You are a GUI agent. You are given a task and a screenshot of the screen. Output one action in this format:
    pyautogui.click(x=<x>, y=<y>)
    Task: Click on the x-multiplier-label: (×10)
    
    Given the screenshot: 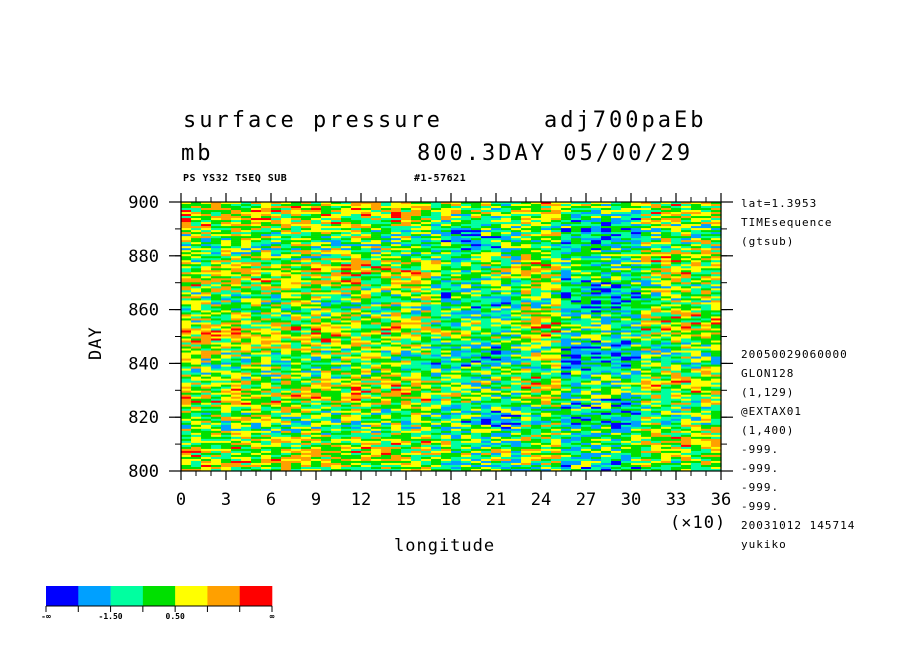 What is the action you would take?
    pyautogui.click(x=698, y=523)
    